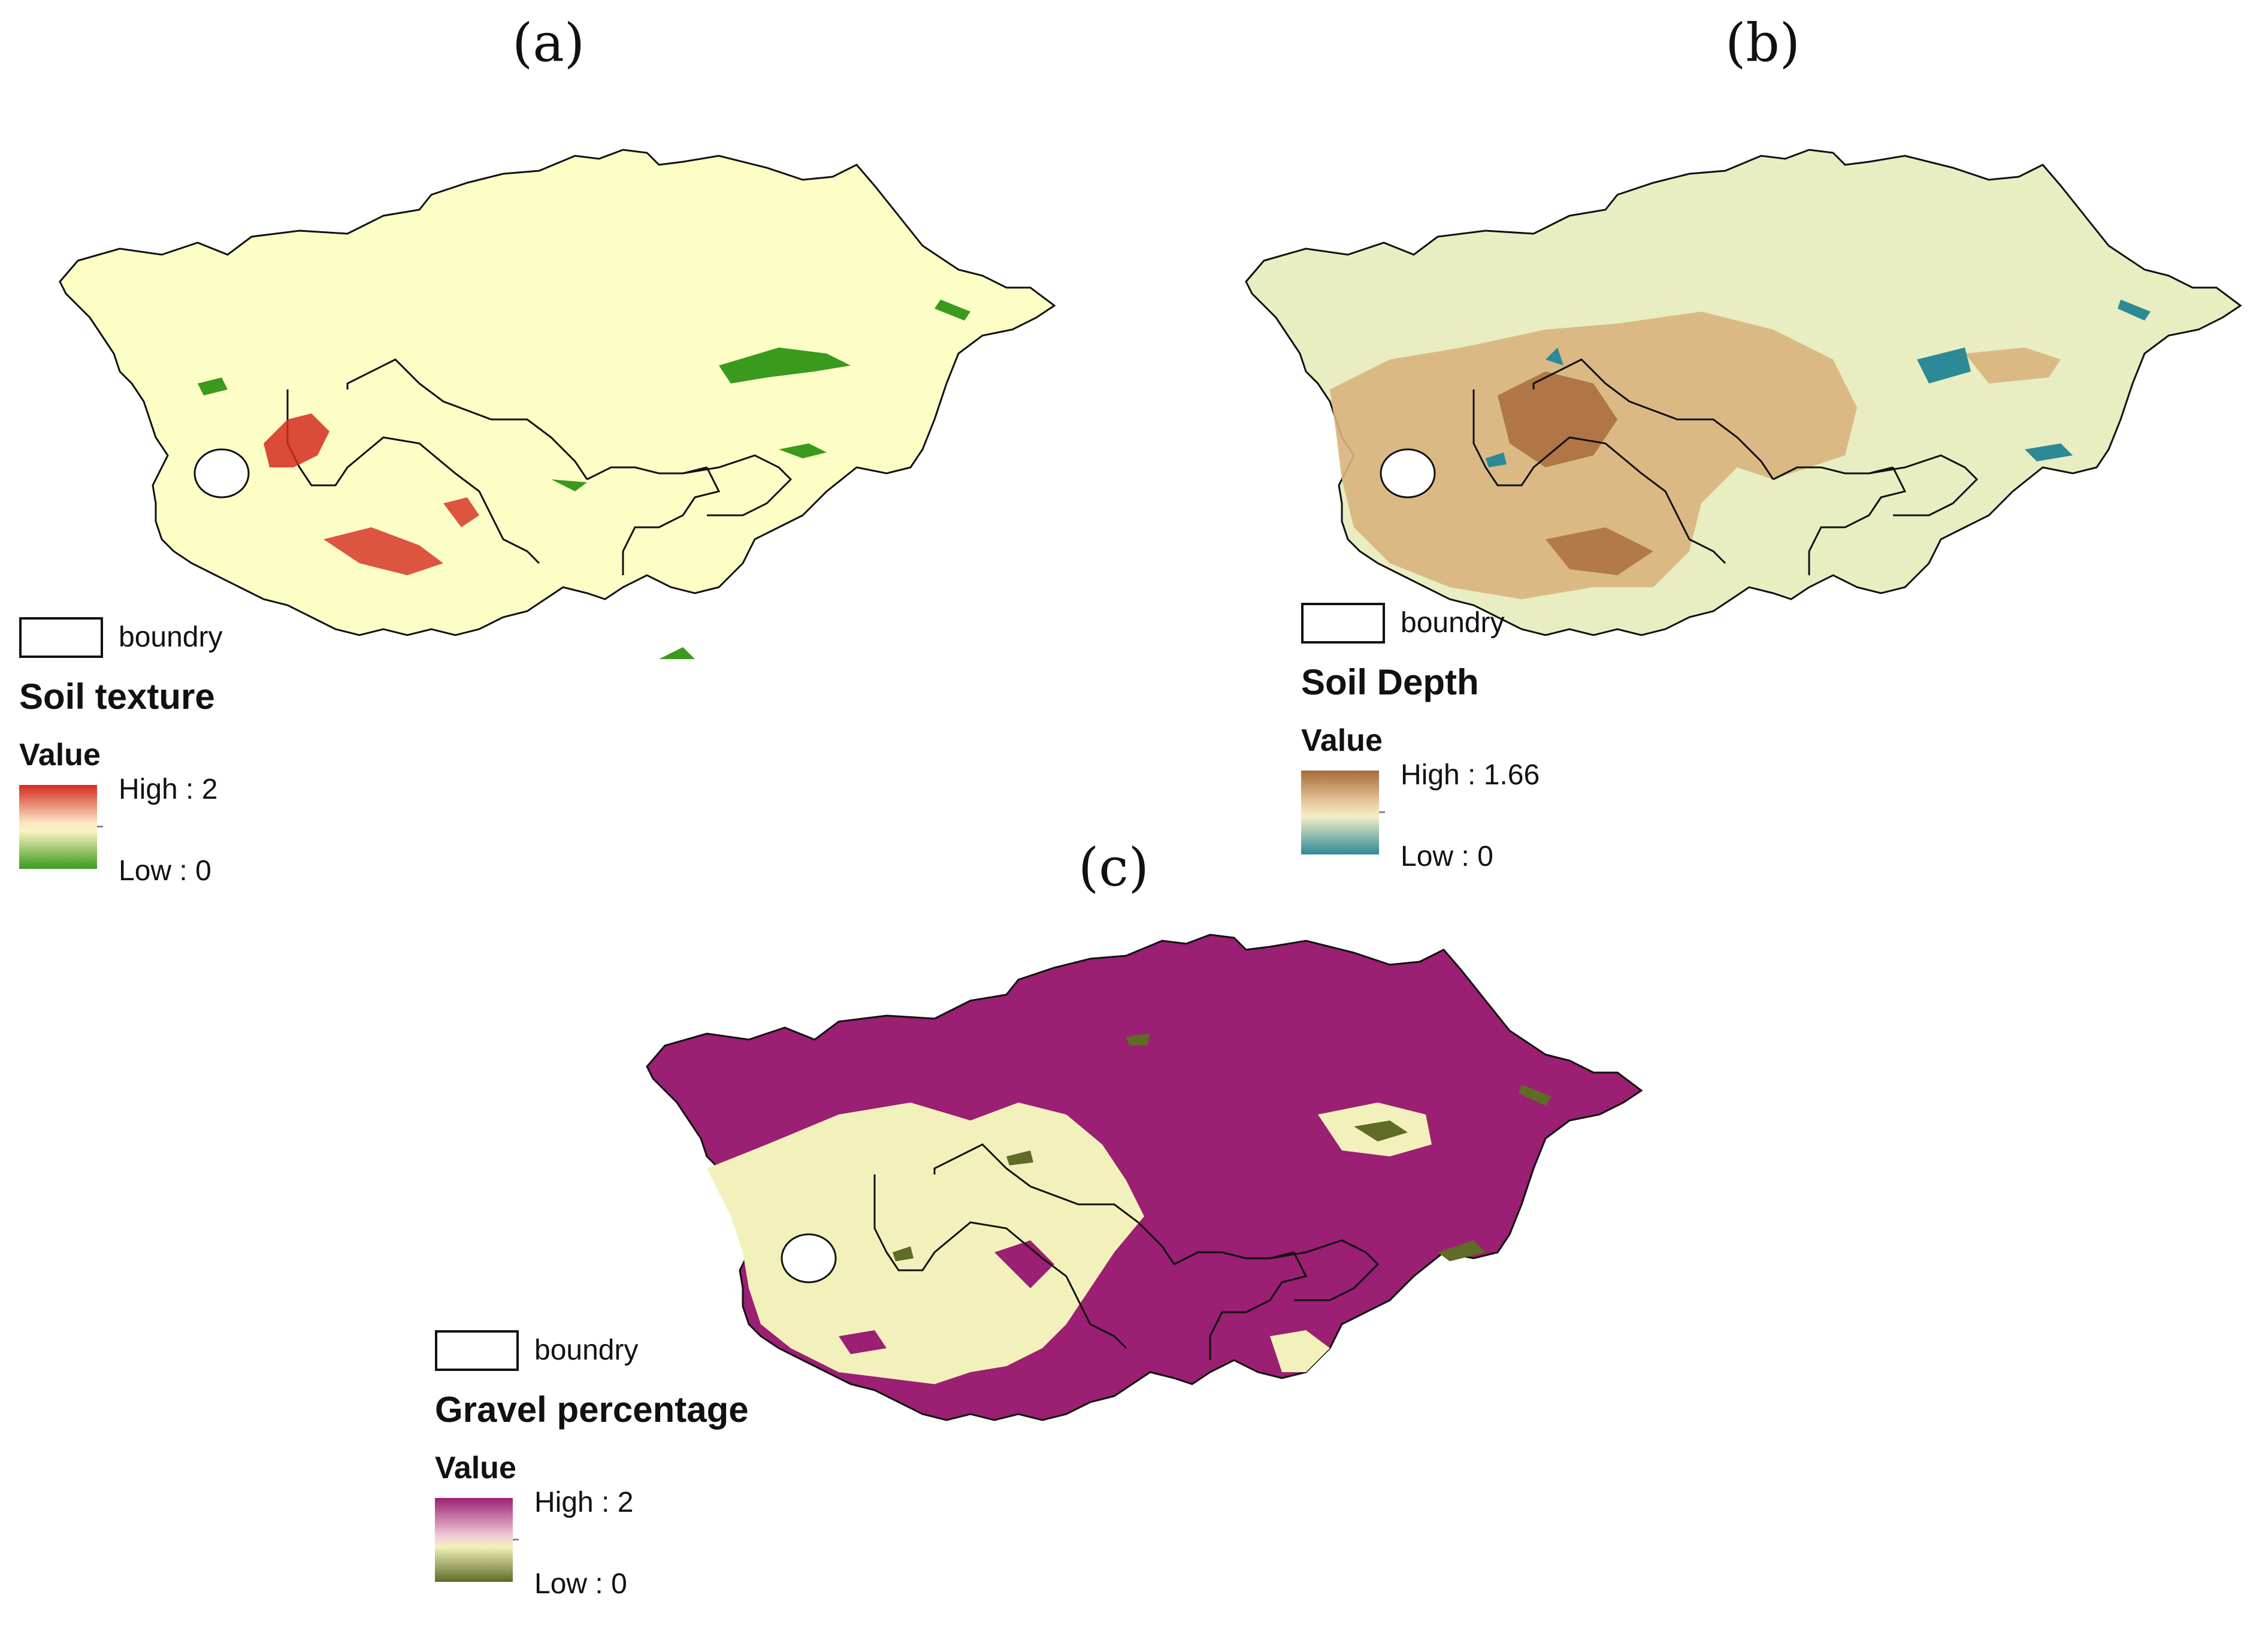 This screenshot has width=2268, height=1628. I want to click on legend-title: Gravel percentage, so click(592, 1410).